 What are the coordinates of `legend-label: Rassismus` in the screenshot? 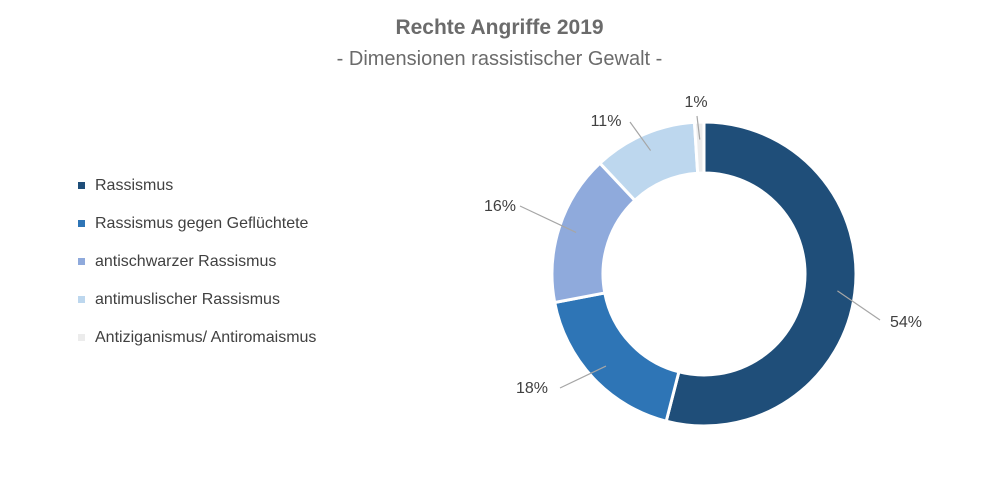 It's located at (134, 185).